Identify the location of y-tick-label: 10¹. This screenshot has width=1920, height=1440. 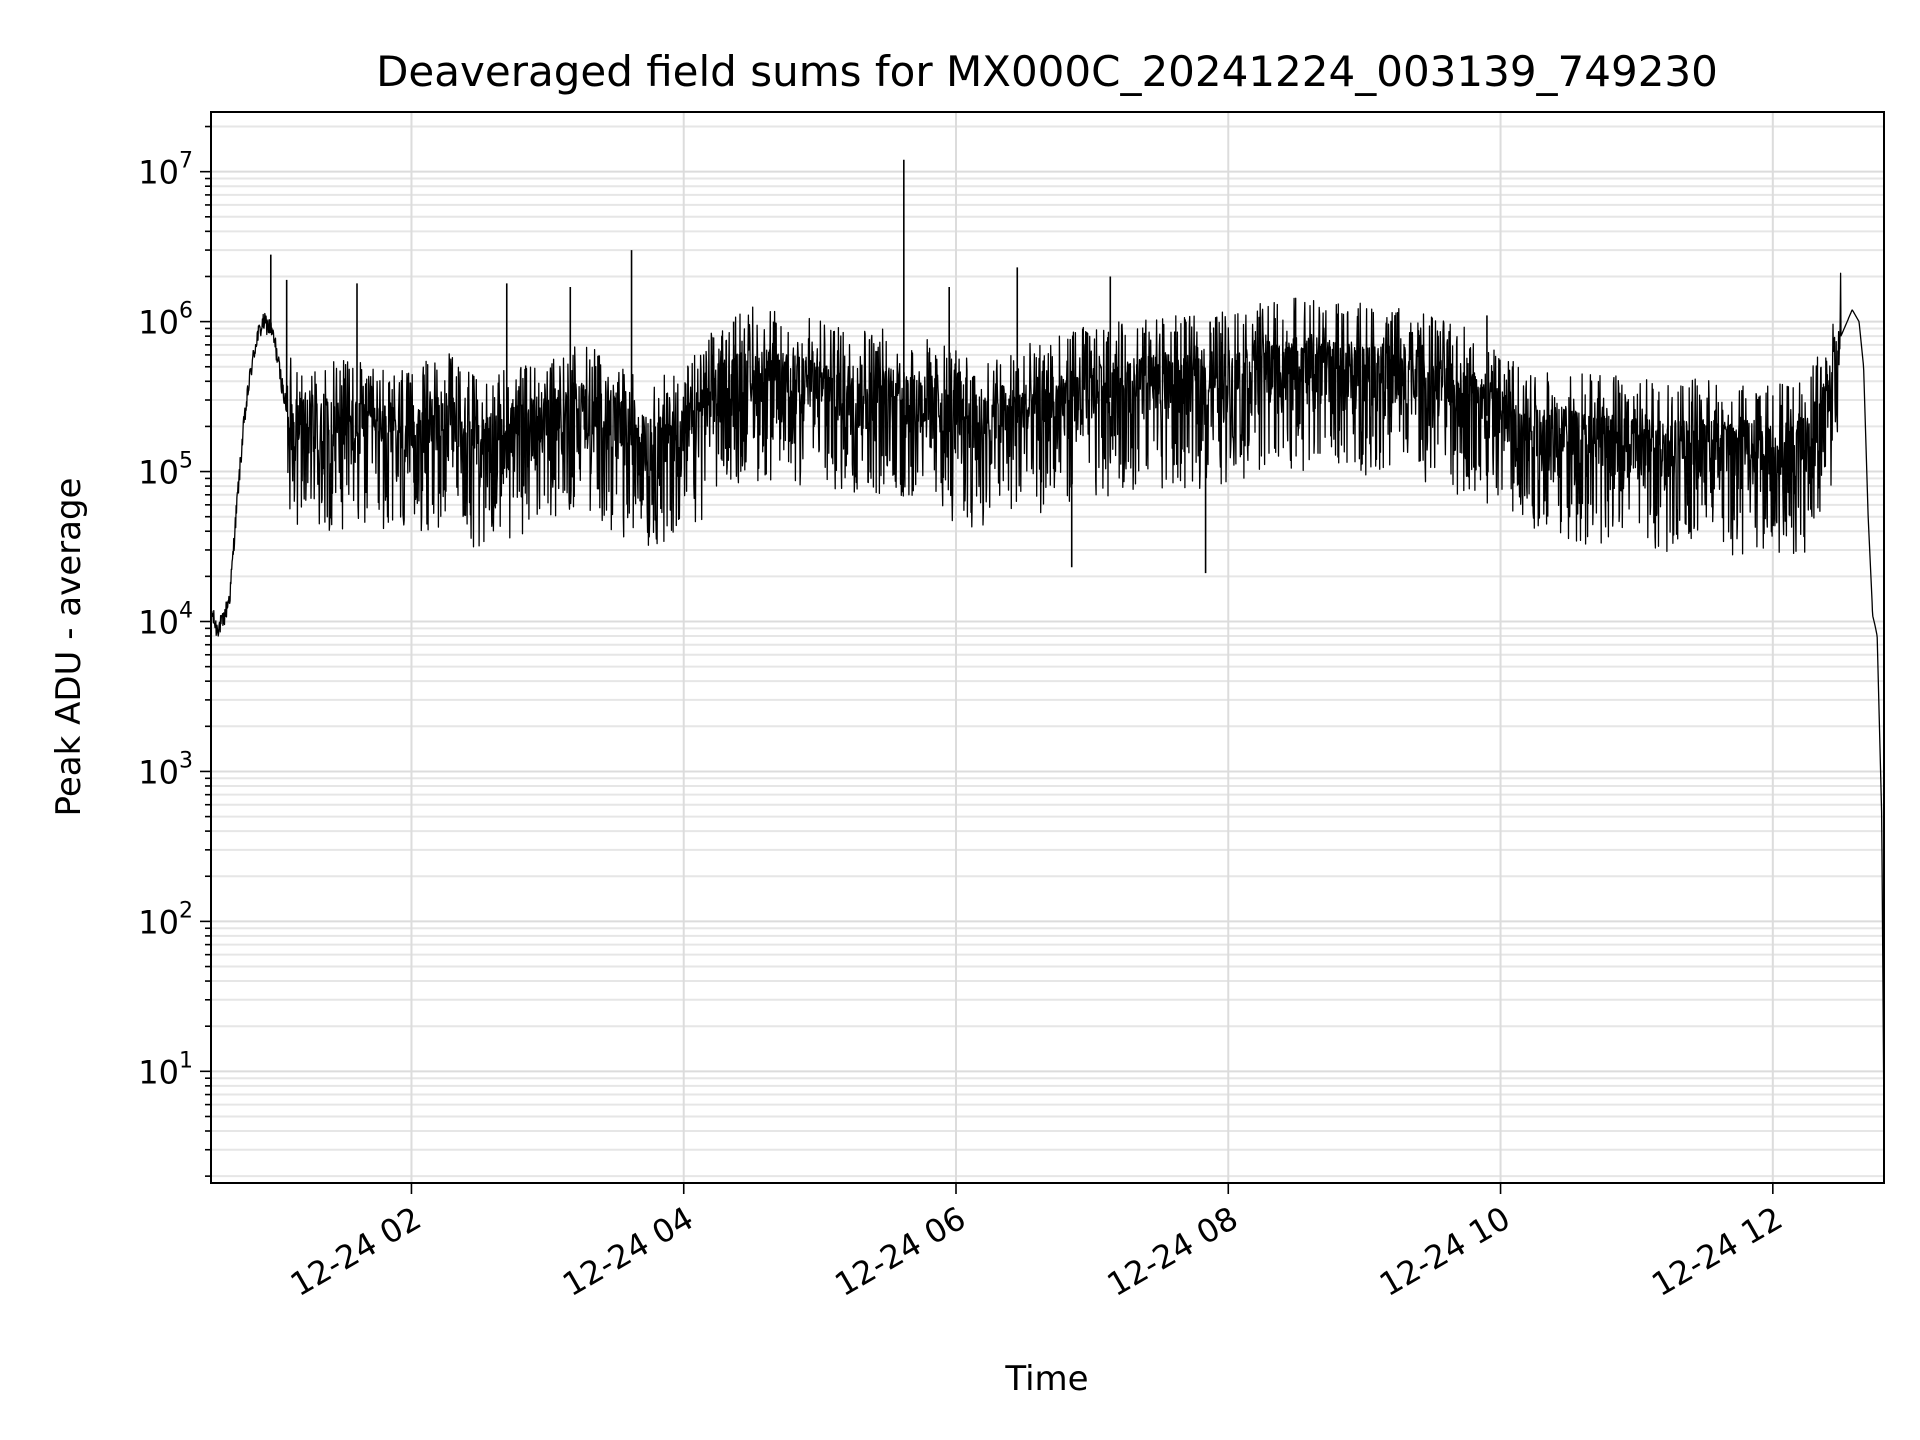
(165, 1069).